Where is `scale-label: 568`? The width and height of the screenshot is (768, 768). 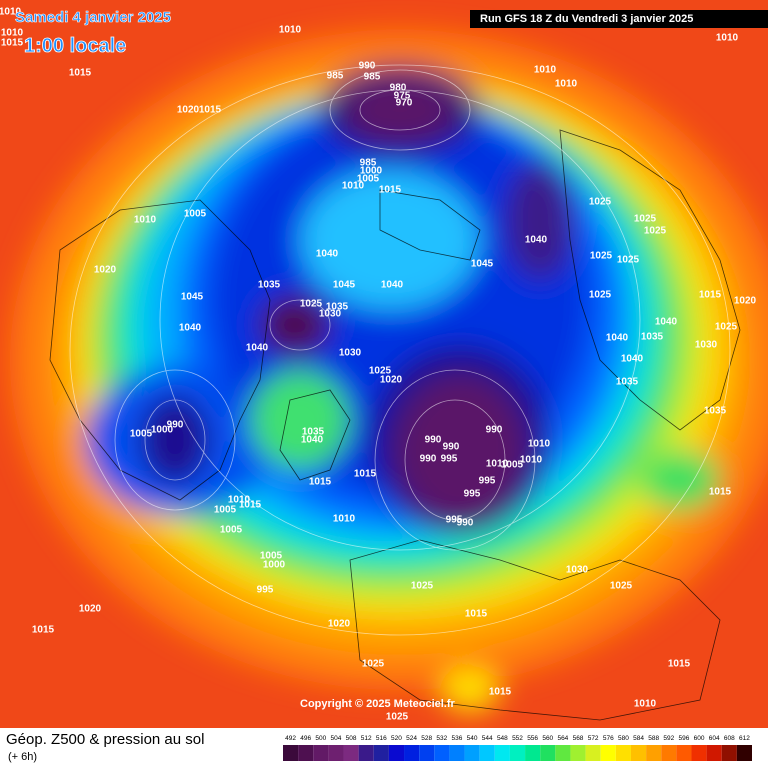 scale-label: 568 is located at coordinates (578, 738).